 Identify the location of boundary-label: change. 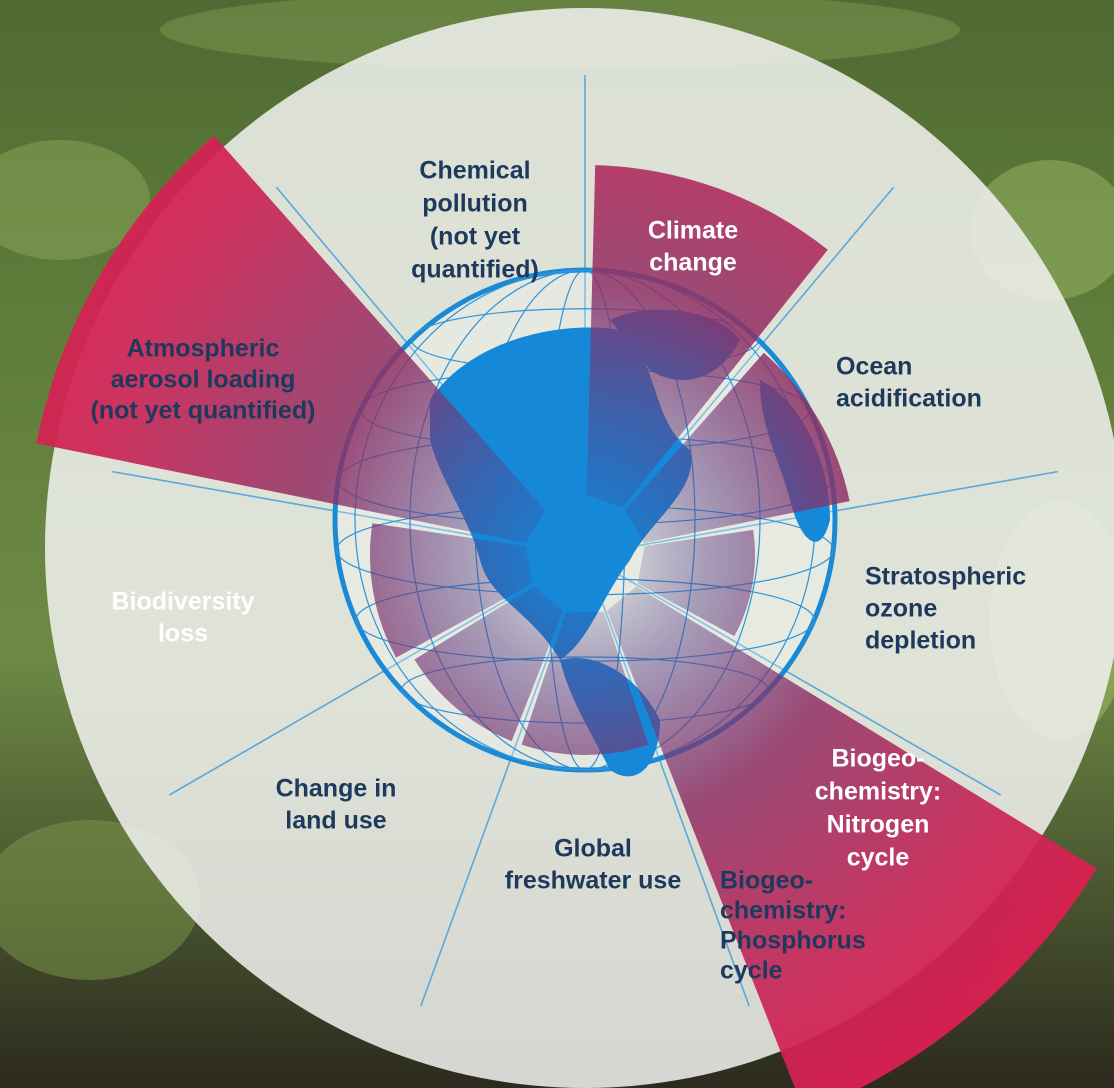
(693, 263).